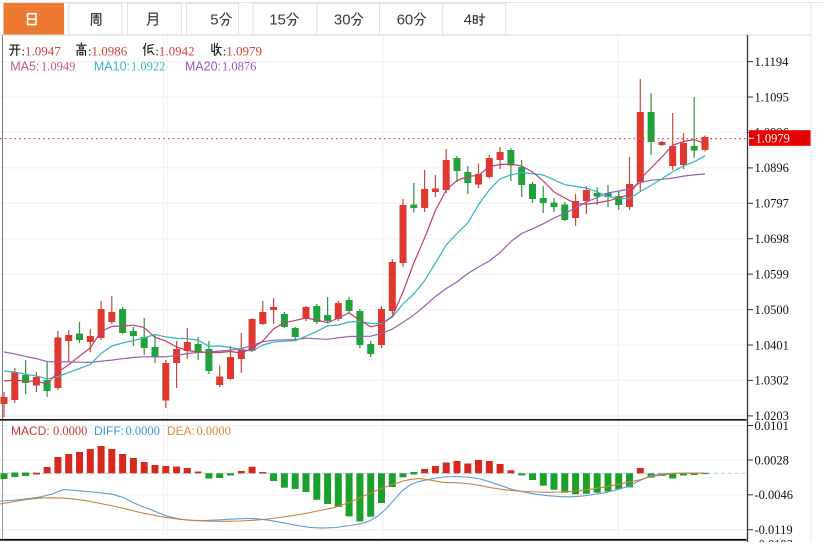 This screenshot has width=824, height=547. What do you see at coordinates (43, 50) in the screenshot?
I see `svg-text: 1.0947` at bounding box center [43, 50].